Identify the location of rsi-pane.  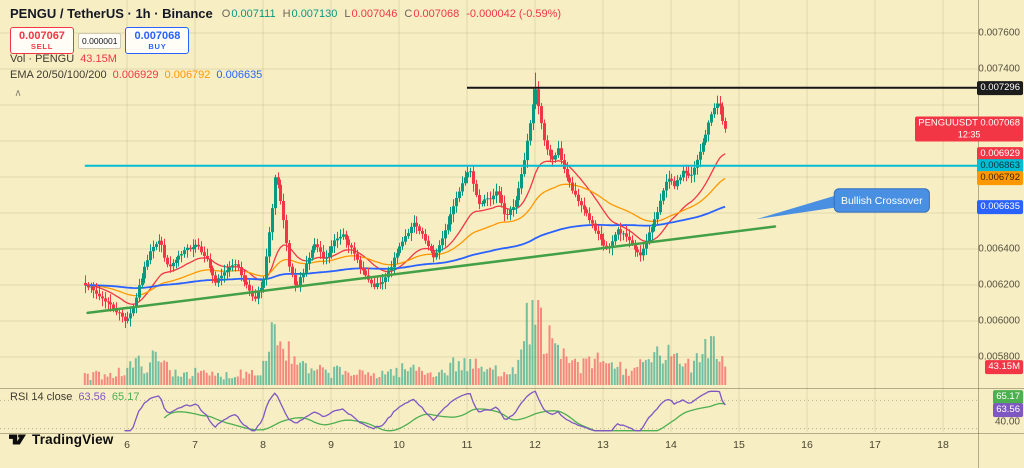
(489, 411).